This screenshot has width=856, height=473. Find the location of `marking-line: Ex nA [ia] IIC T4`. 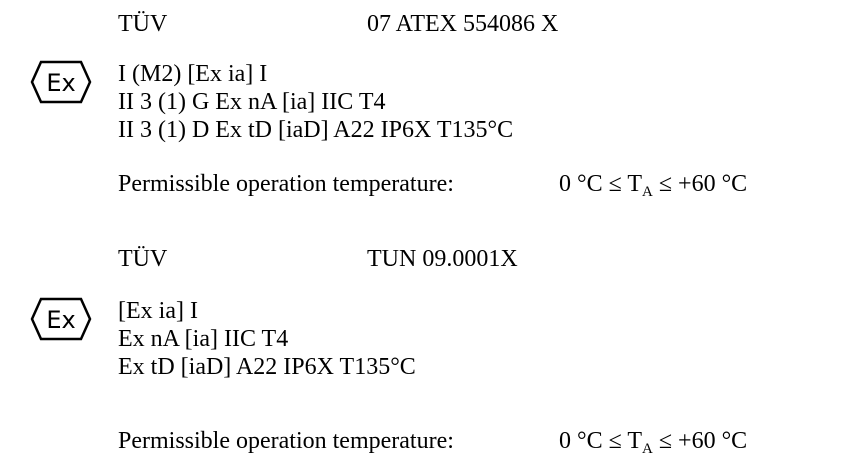

marking-line: Ex nA [ia] IIC T4 is located at coordinates (203, 339).